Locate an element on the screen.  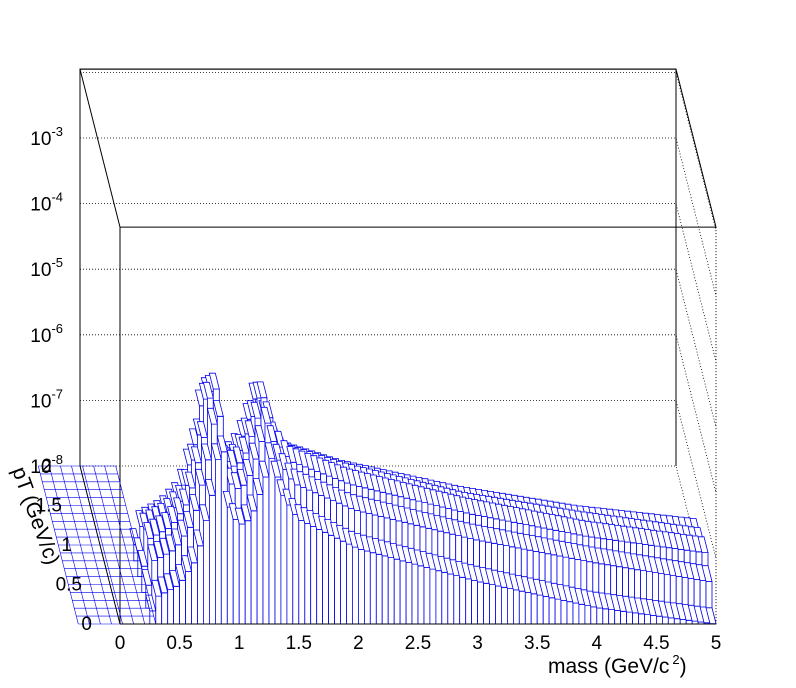
x-axis-label: mass (GeV/c 2) is located at coordinates (617, 665).